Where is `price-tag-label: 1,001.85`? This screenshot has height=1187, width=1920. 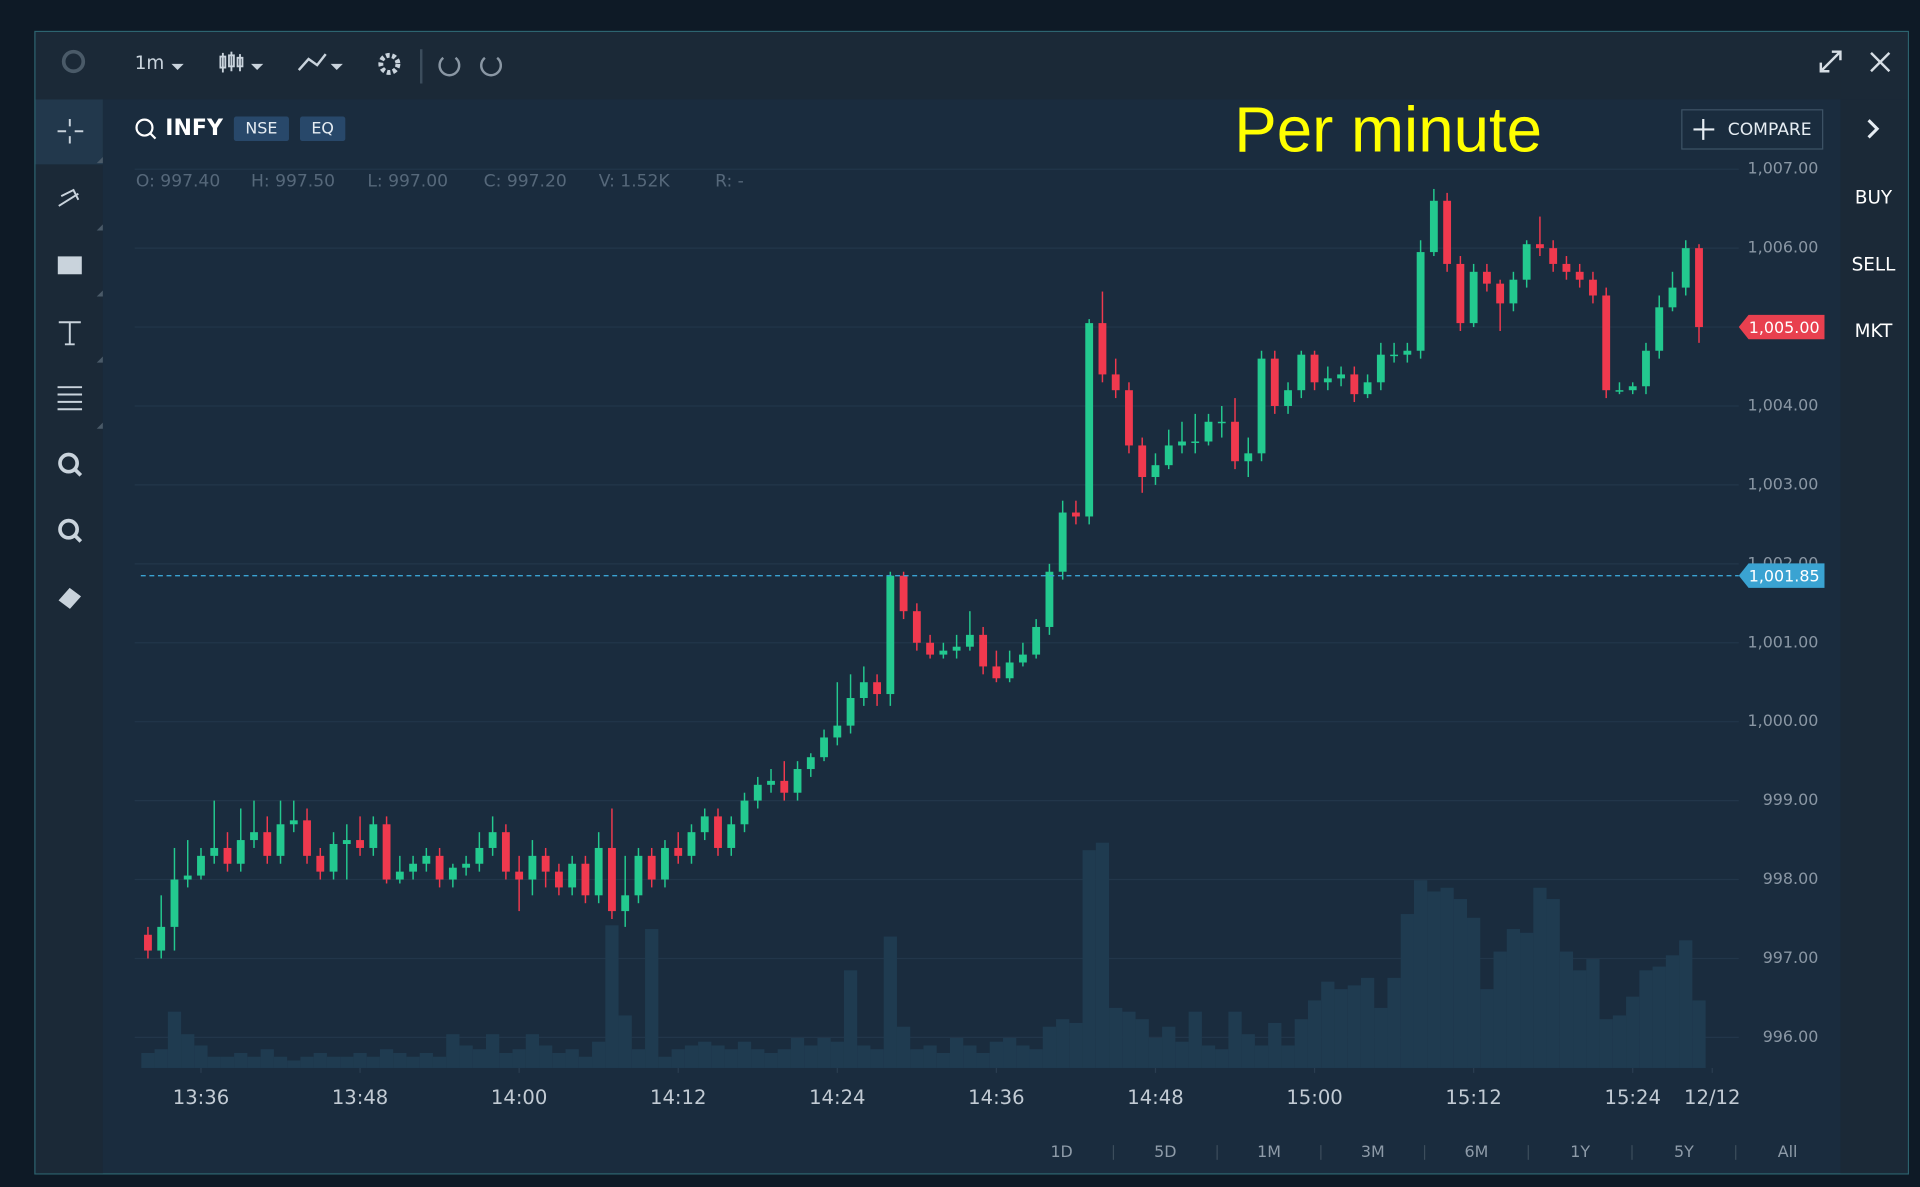
price-tag-label: 1,001.85 is located at coordinates (1784, 575).